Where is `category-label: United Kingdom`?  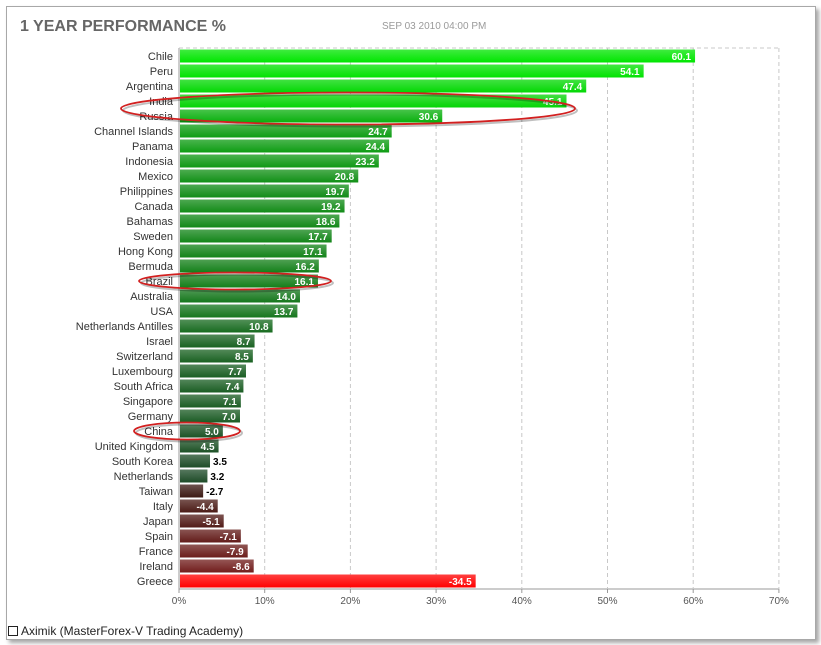
category-label: United Kingdom is located at coordinates (134, 447).